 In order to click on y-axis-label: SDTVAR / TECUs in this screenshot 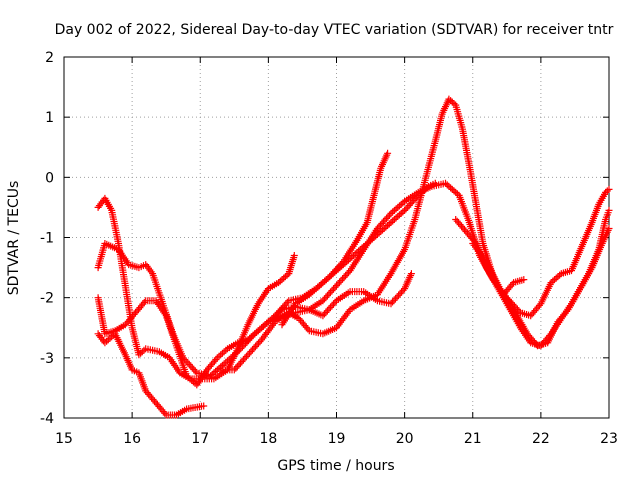, I will do `click(14, 238)`.